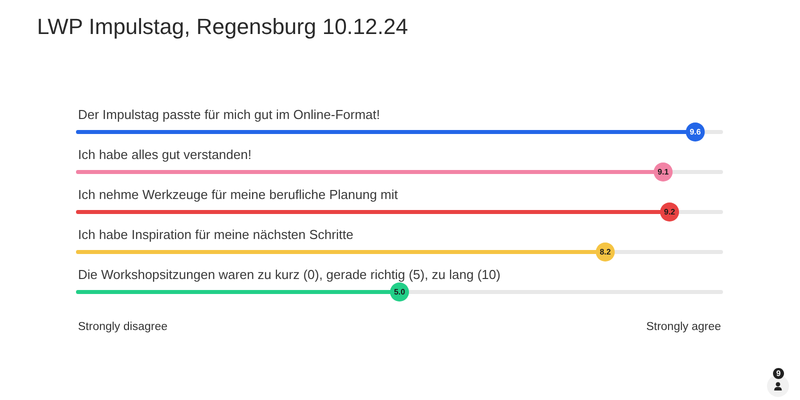 This screenshot has height=400, width=800. What do you see at coordinates (216, 234) in the screenshot?
I see `y-tick-label: Ich habe Inspiration für meine nächsten Schritte` at bounding box center [216, 234].